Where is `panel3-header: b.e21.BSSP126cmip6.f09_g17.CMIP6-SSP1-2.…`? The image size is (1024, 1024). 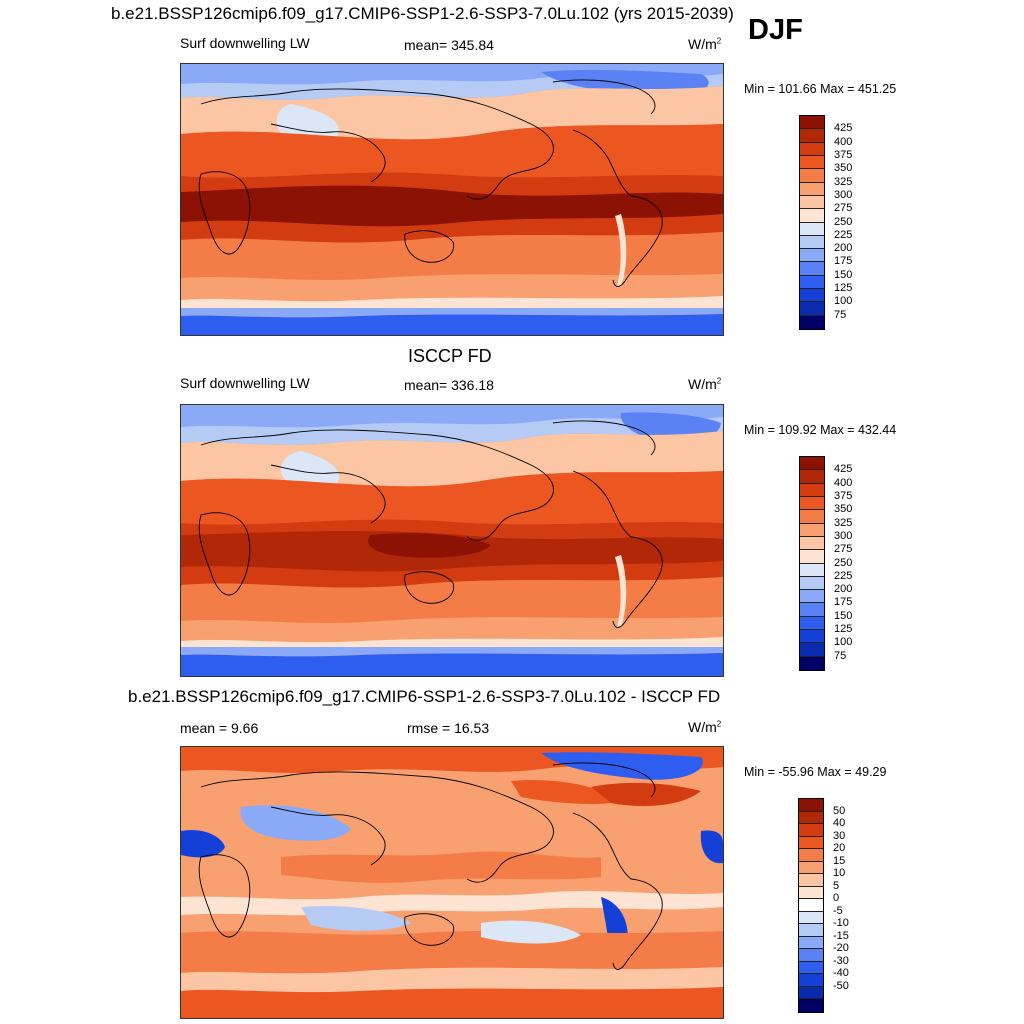
panel3-header: b.e21.BSSP126cmip6.f09_g17.CMIP6-SSP1-2.… is located at coordinates (424, 696).